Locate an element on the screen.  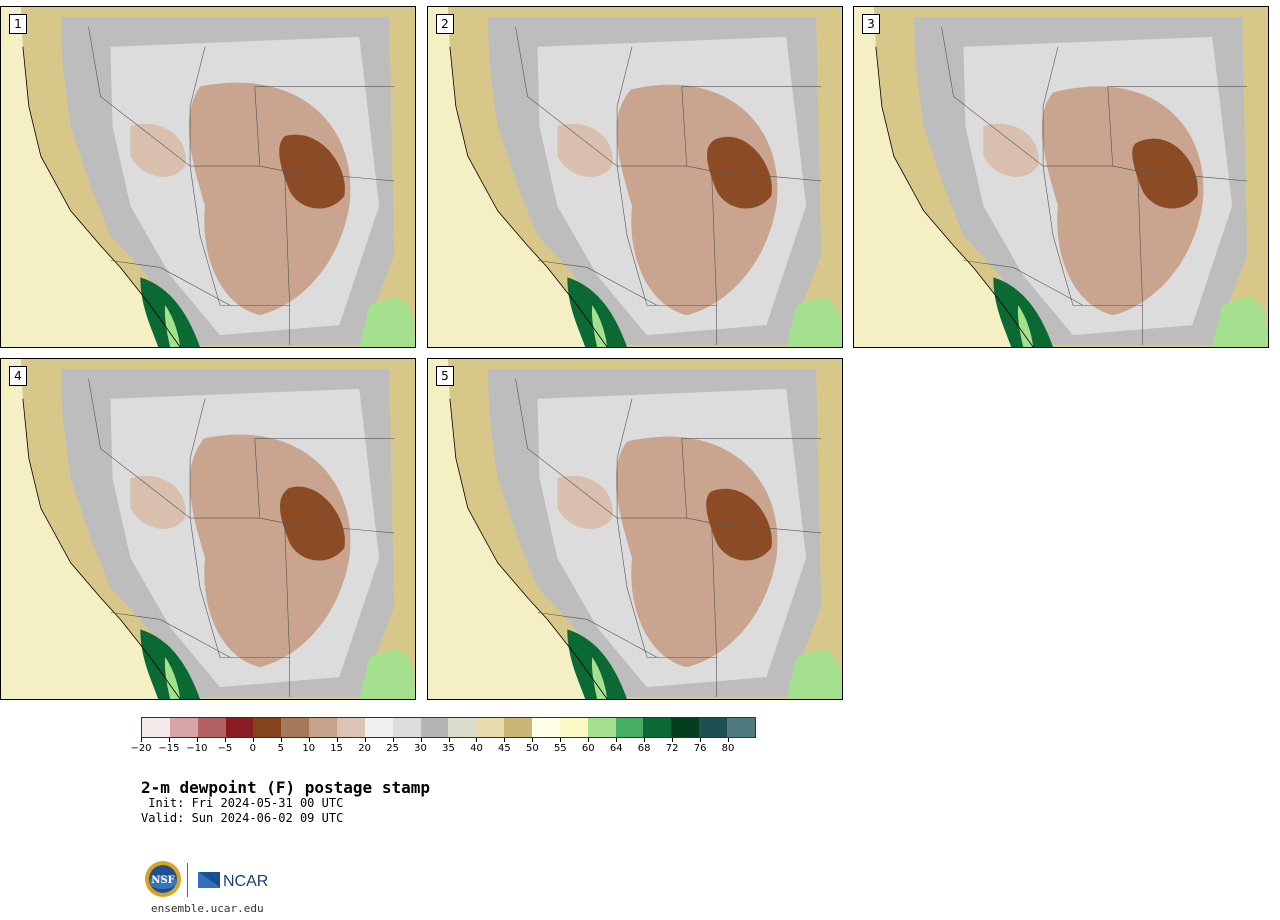
colorbar-tick-label: 80 is located at coordinates (728, 748).